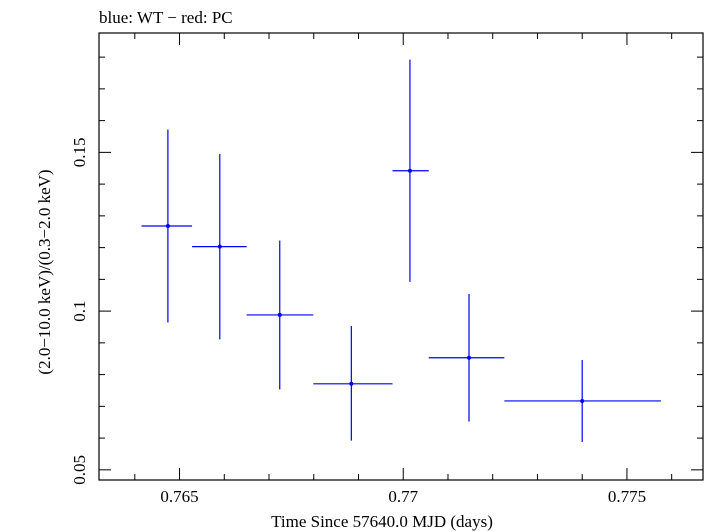  What do you see at coordinates (179, 496) in the screenshot?
I see `x-tick-label: 0.765` at bounding box center [179, 496].